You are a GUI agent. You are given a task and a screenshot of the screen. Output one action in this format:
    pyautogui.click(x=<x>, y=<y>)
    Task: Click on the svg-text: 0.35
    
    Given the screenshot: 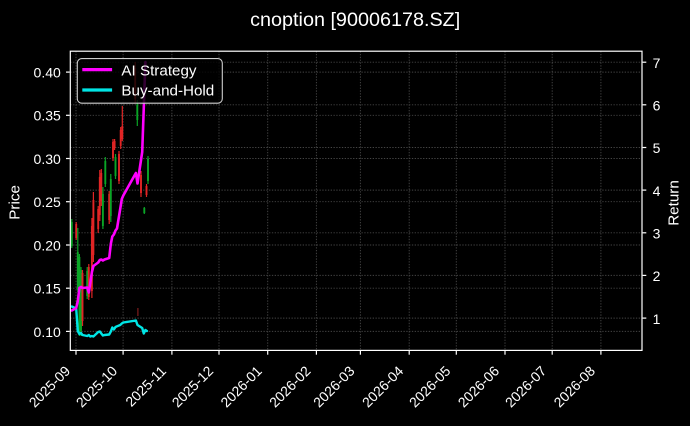 What is the action you would take?
    pyautogui.click(x=47, y=116)
    